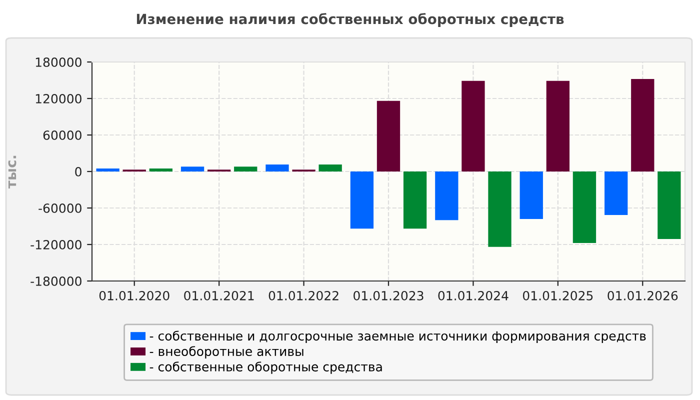 Image resolution: width=700 pixels, height=400 pixels. I want to click on y-tick-label: 120000, so click(59, 99).